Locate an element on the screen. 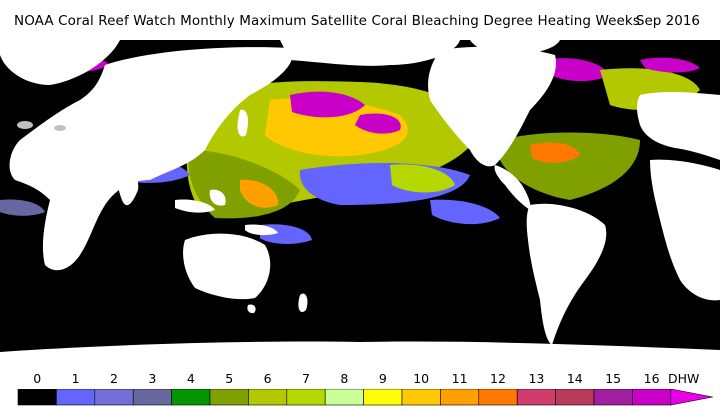  legend-label-15: 15 is located at coordinates (613, 378).